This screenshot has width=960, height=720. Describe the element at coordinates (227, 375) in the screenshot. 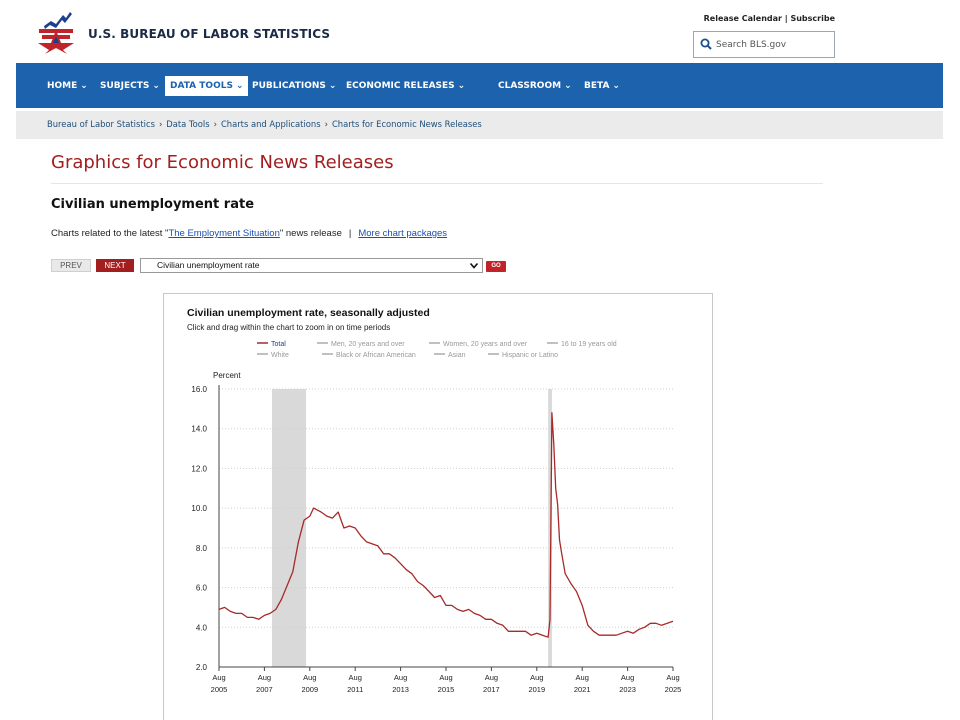

I see `y-axis-label: Percent` at that location.